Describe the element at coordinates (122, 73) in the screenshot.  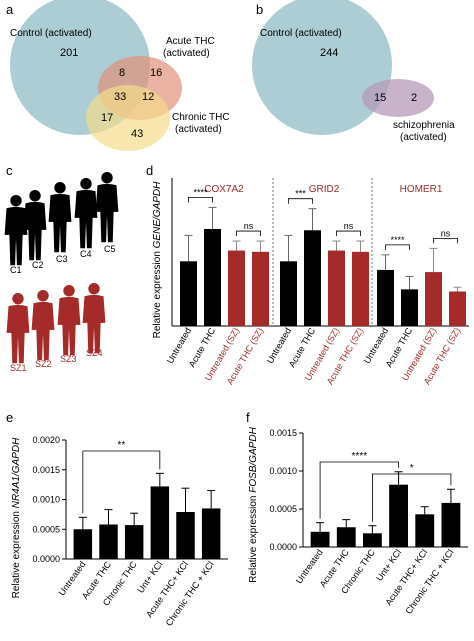
I see `venn-count-control-acute: 8` at that location.